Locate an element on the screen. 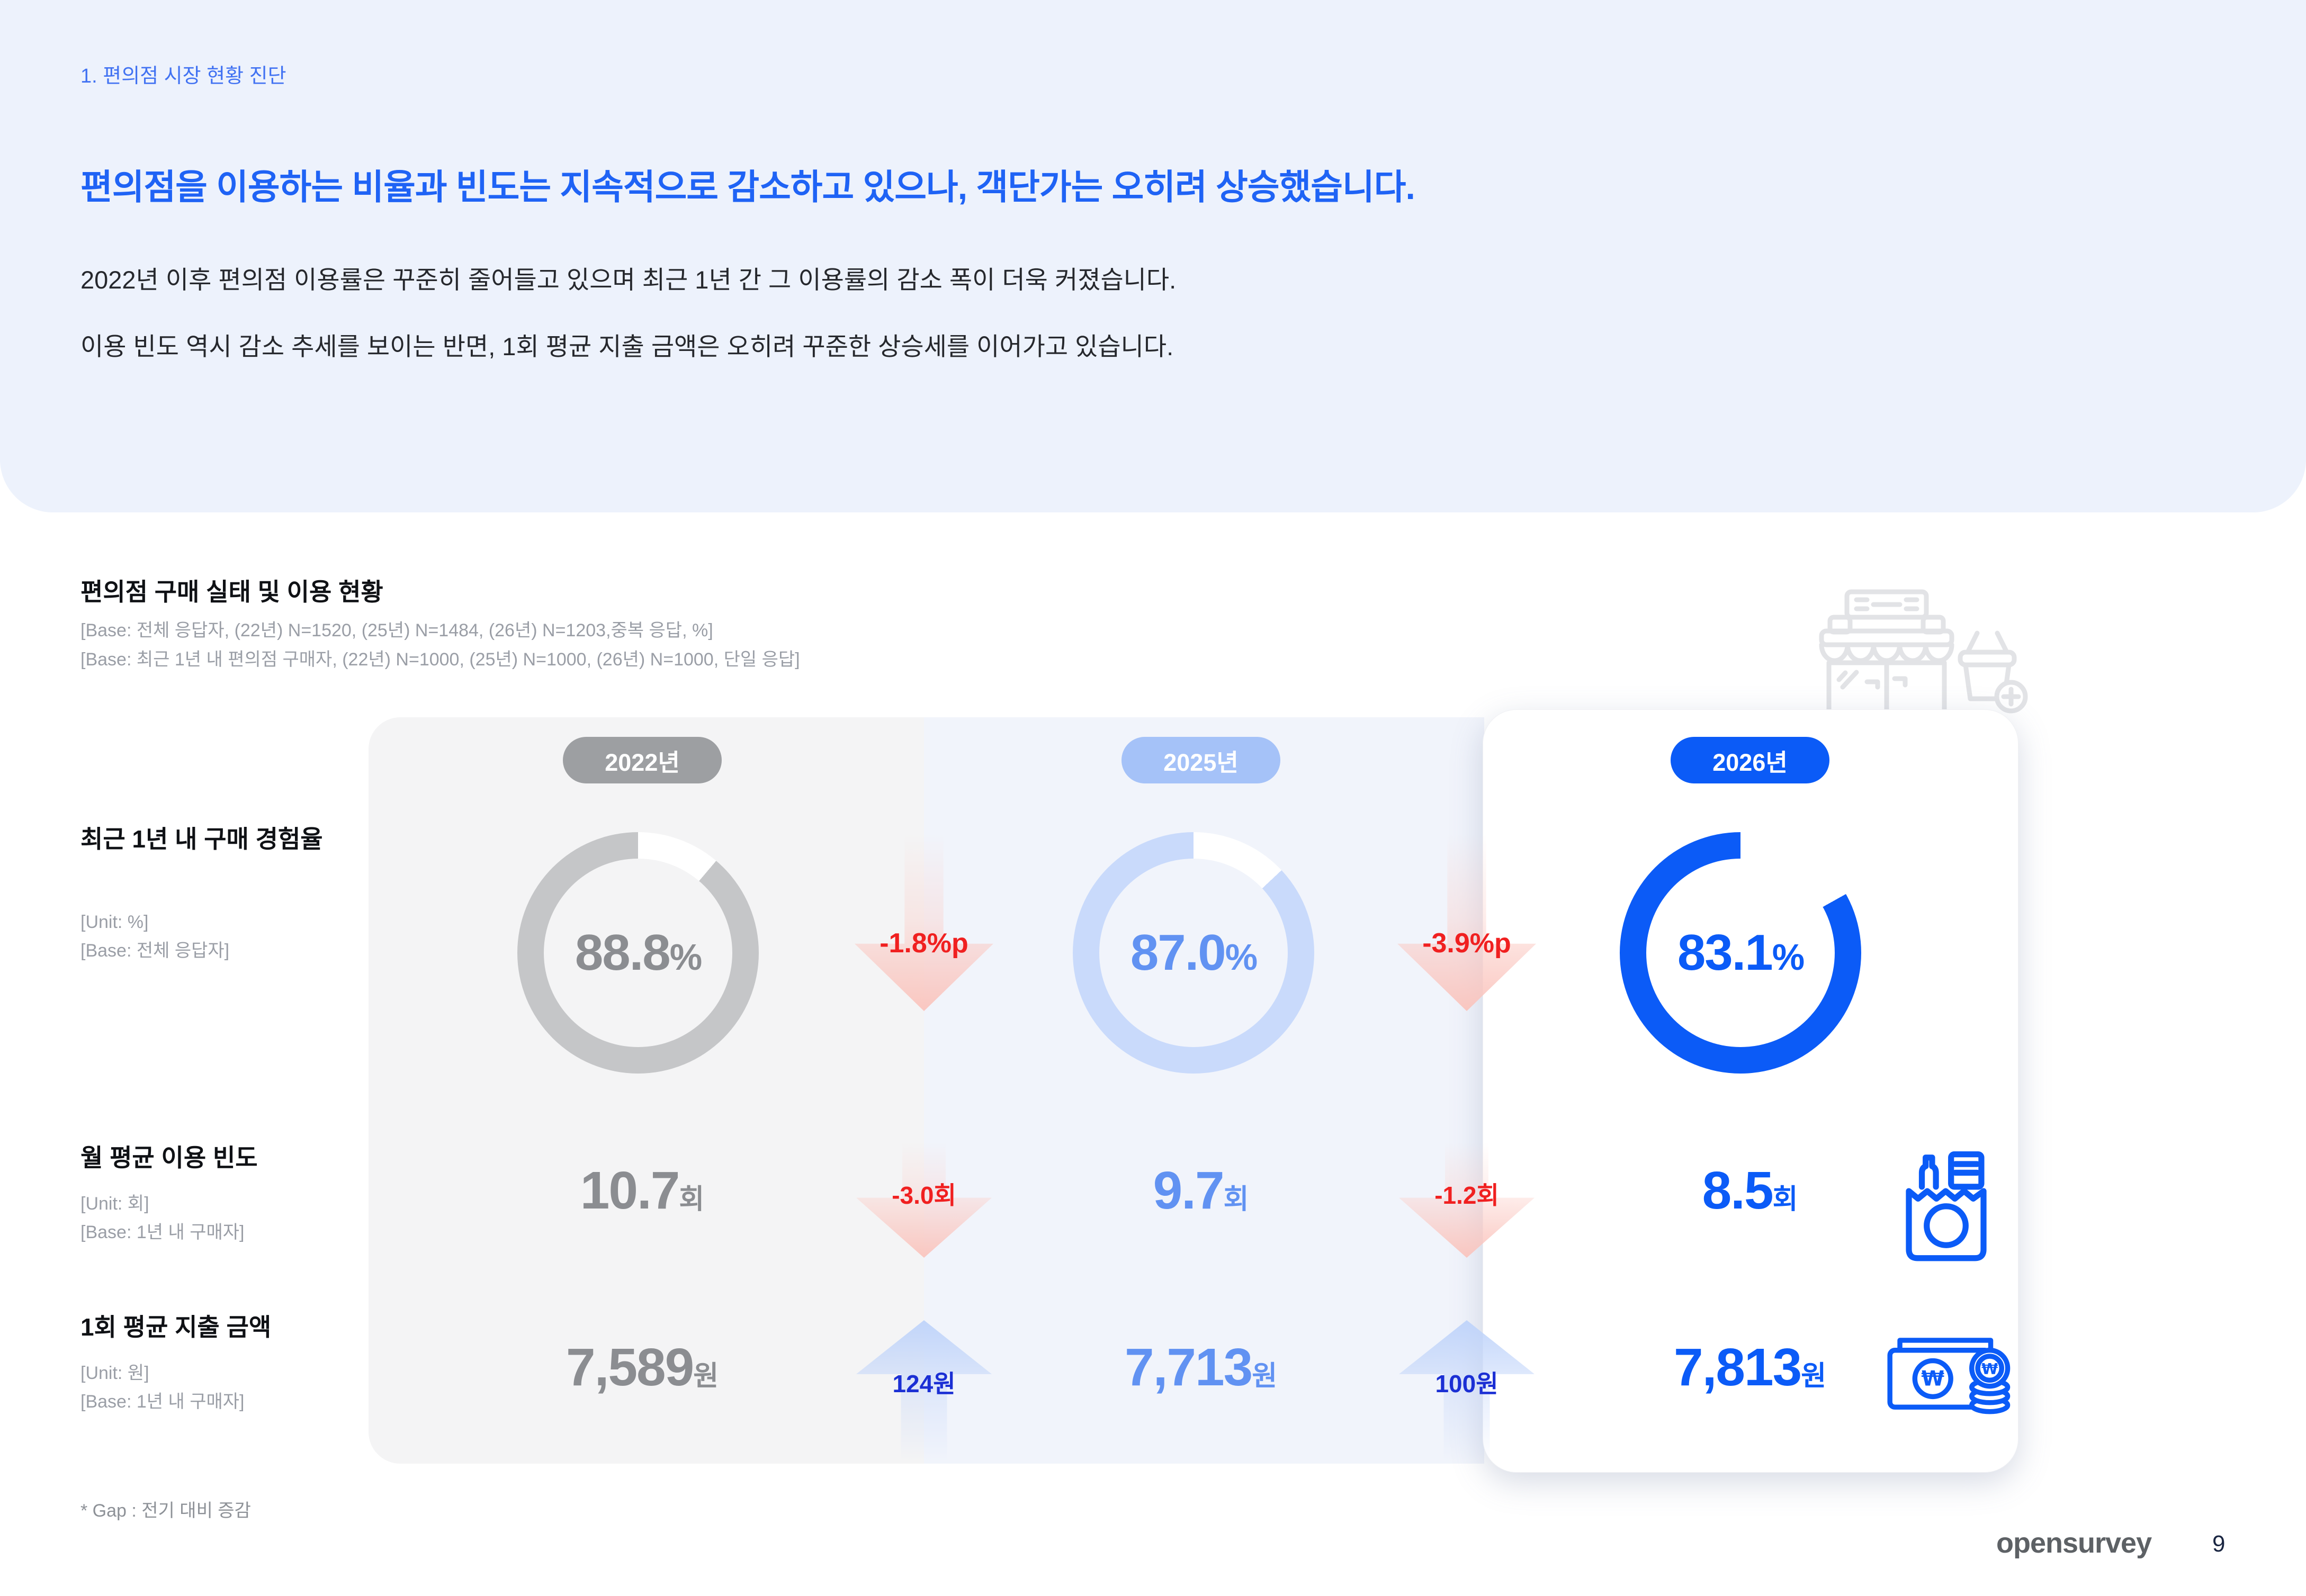 This screenshot has width=2306, height=1596. breadcrumb: 1. 편의점 시장 현황 진단 is located at coordinates (183, 76).